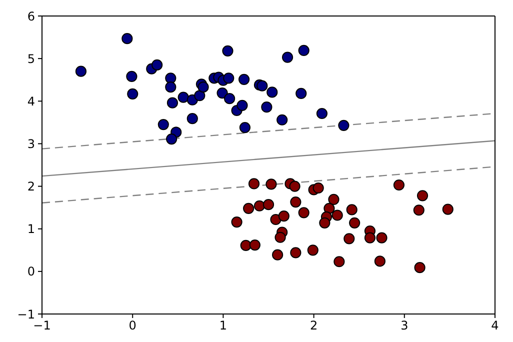 The width and height of the screenshot is (513, 342). Describe the element at coordinates (31, 16) in the screenshot. I see `y-tick-label: 6` at that location.